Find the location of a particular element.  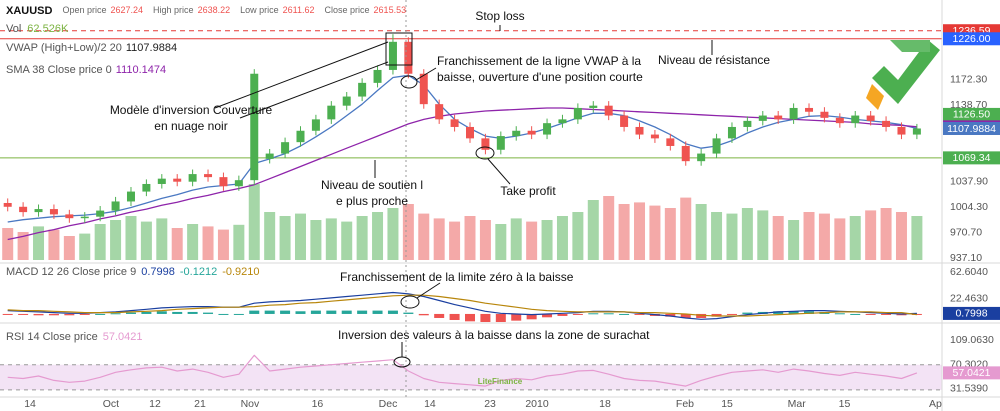

x-tick-label: Dec is located at coordinates (388, 404).